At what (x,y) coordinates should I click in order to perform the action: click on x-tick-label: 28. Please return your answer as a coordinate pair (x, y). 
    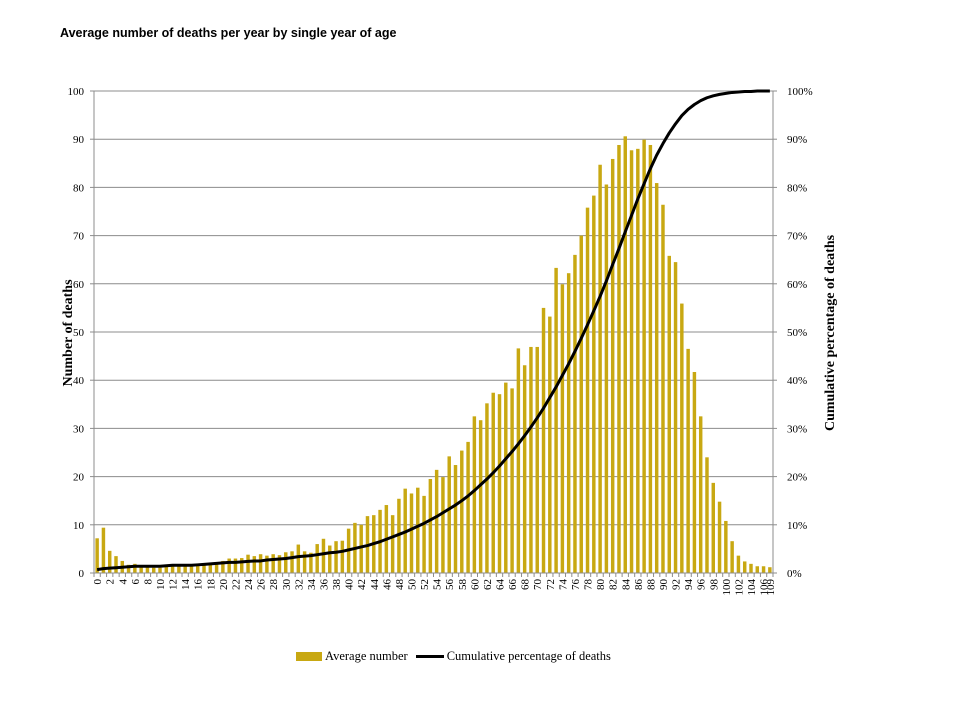
    Looking at the image, I should click on (274, 585).